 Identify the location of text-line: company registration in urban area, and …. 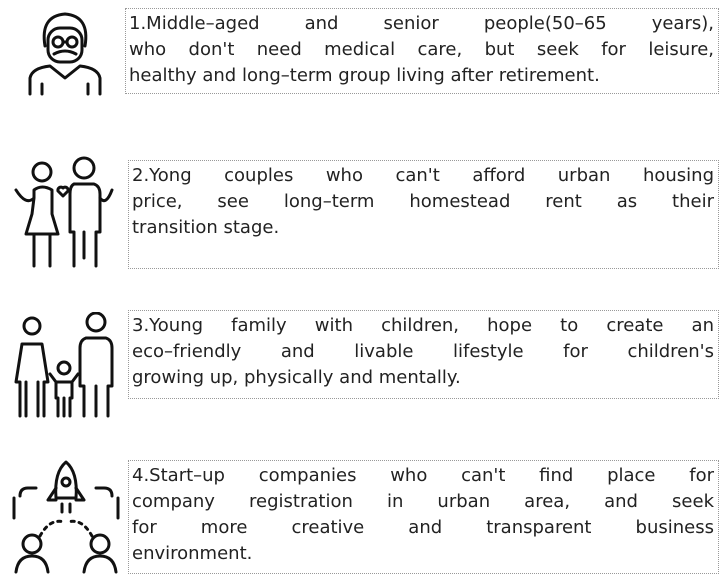
(423, 501).